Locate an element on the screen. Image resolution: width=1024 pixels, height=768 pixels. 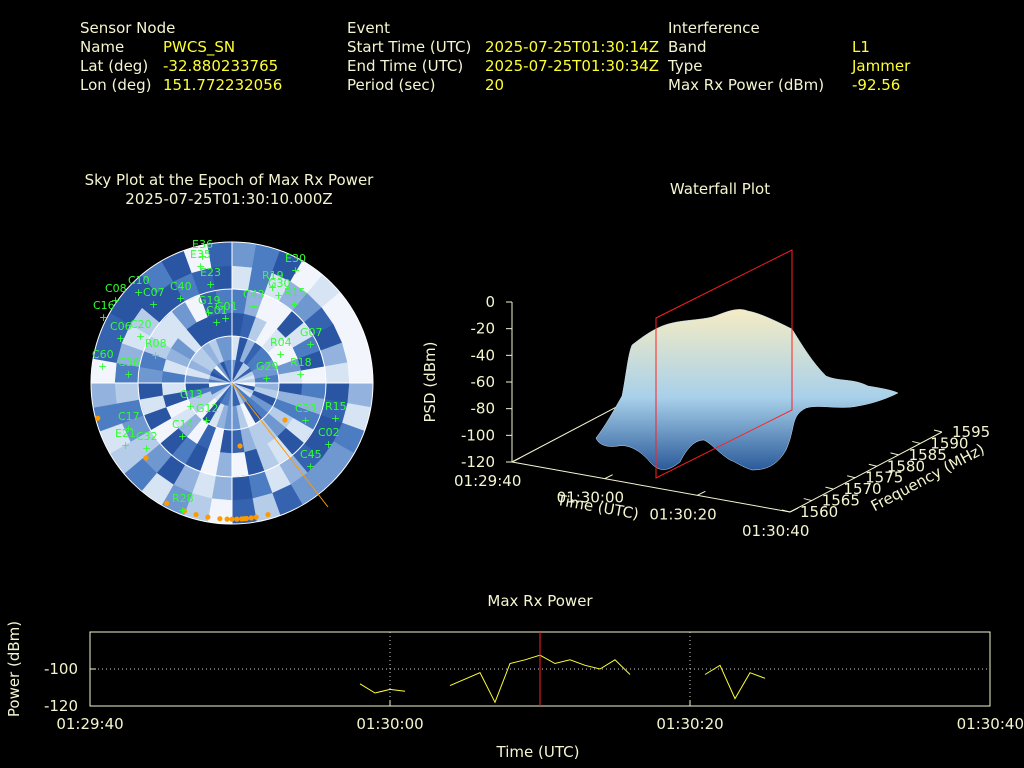
sky-satellite-label: G13 is located at coordinates (191, 394).